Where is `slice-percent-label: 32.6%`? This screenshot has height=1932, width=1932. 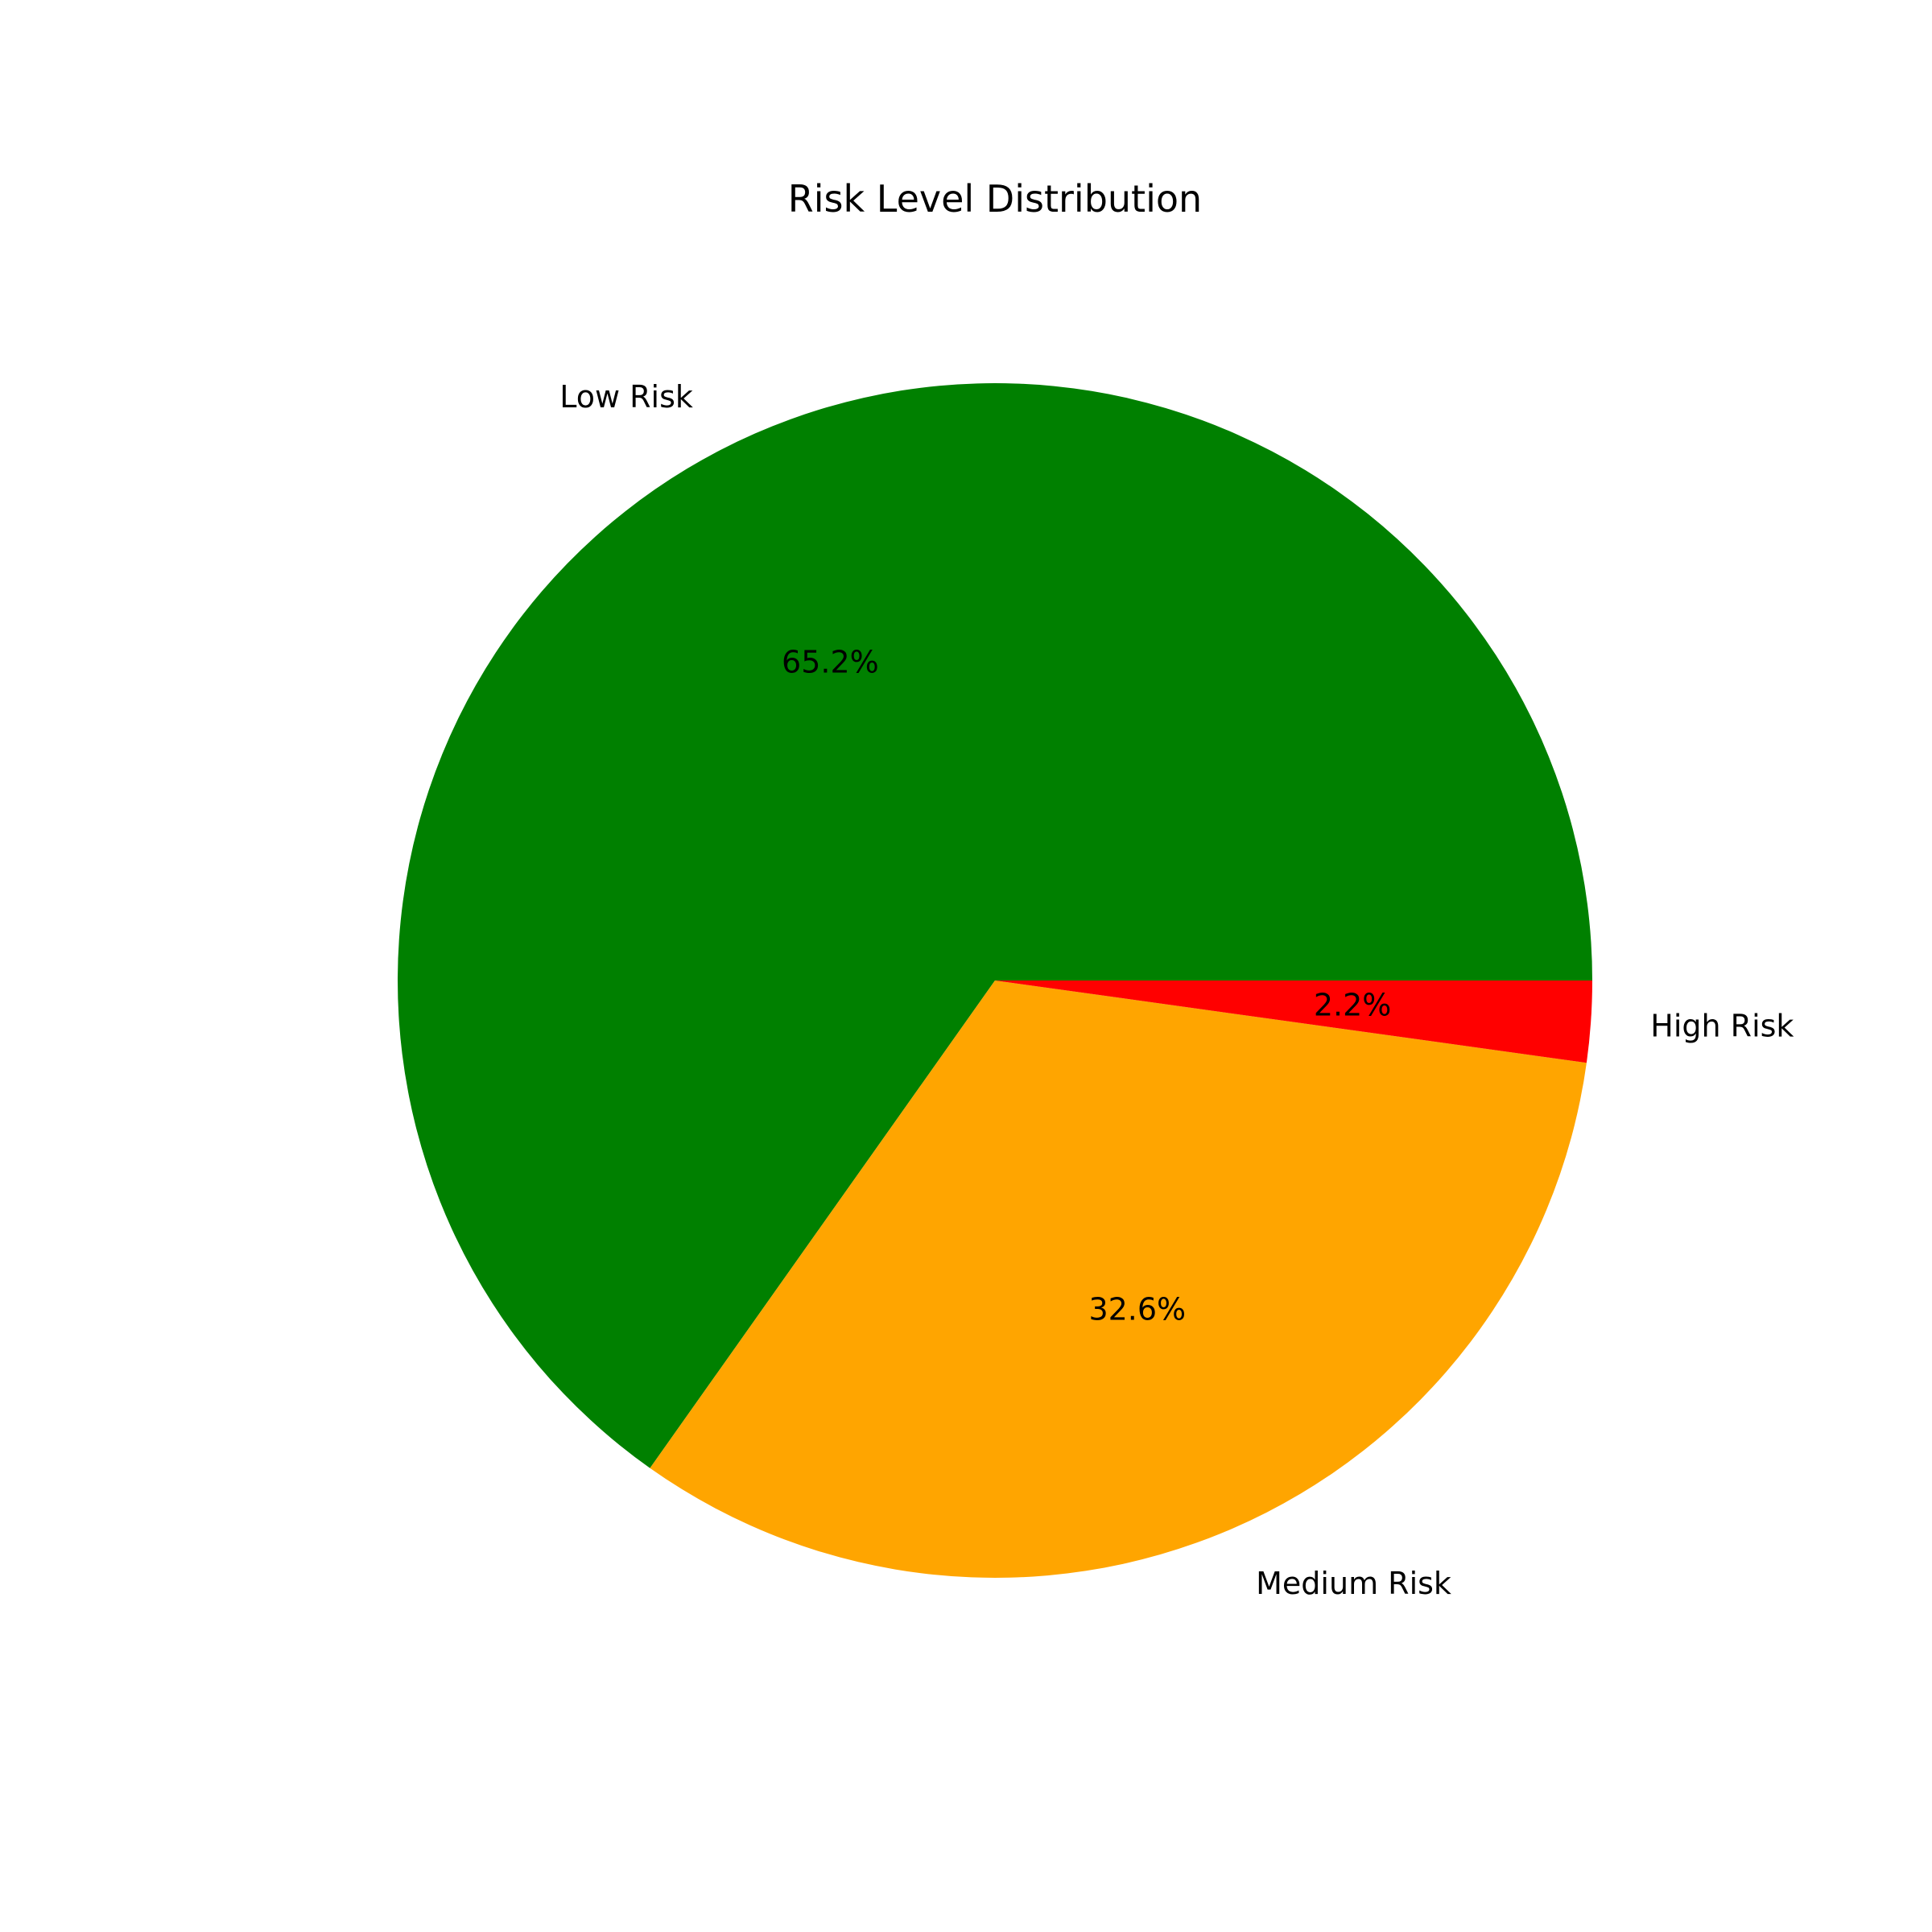 slice-percent-label: 32.6% is located at coordinates (1137, 1309).